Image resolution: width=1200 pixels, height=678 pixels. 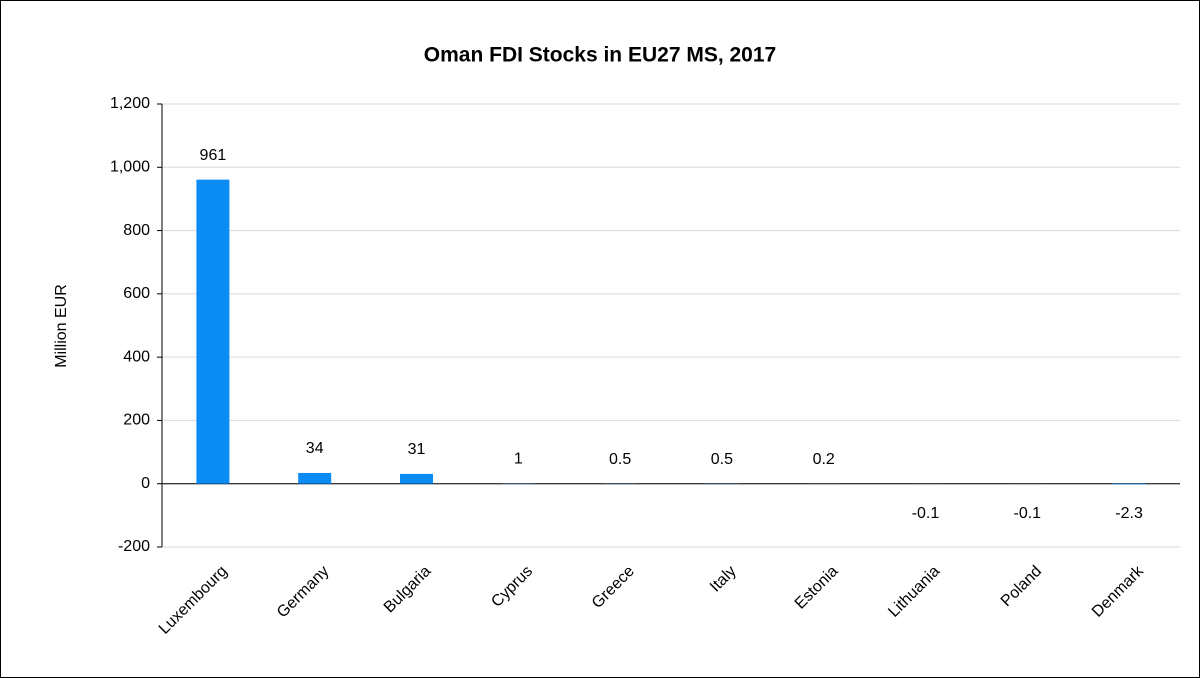 What do you see at coordinates (61, 326) in the screenshot?
I see `y-axis-label: Million EUR` at bounding box center [61, 326].